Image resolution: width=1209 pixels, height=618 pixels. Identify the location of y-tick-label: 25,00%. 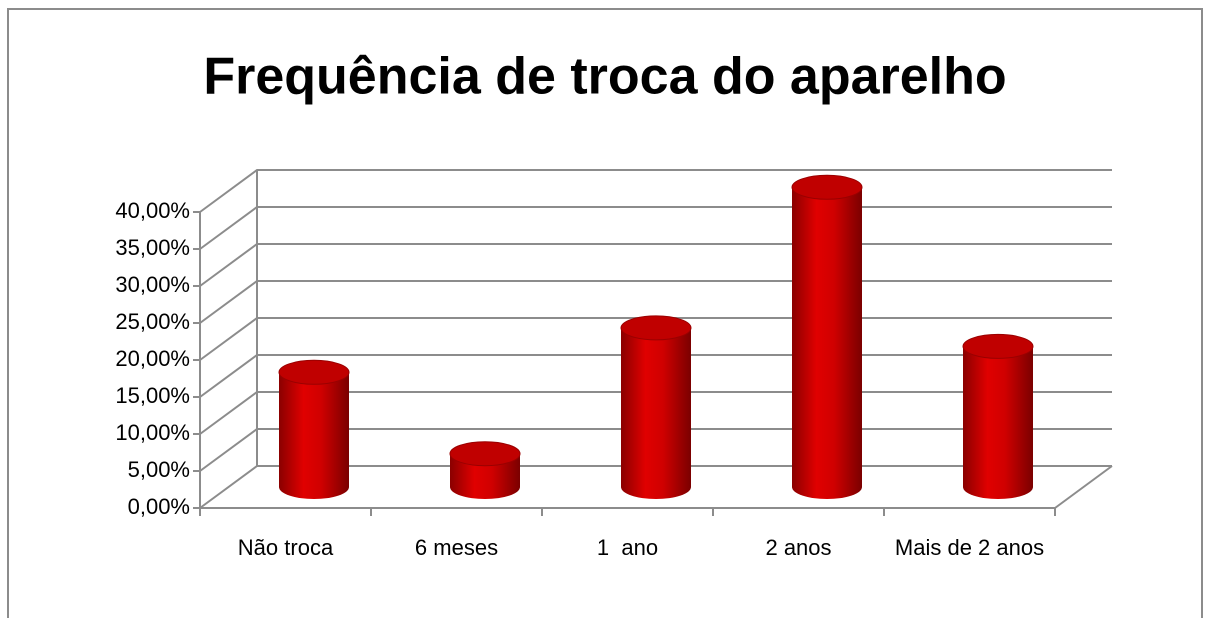
(152, 321).